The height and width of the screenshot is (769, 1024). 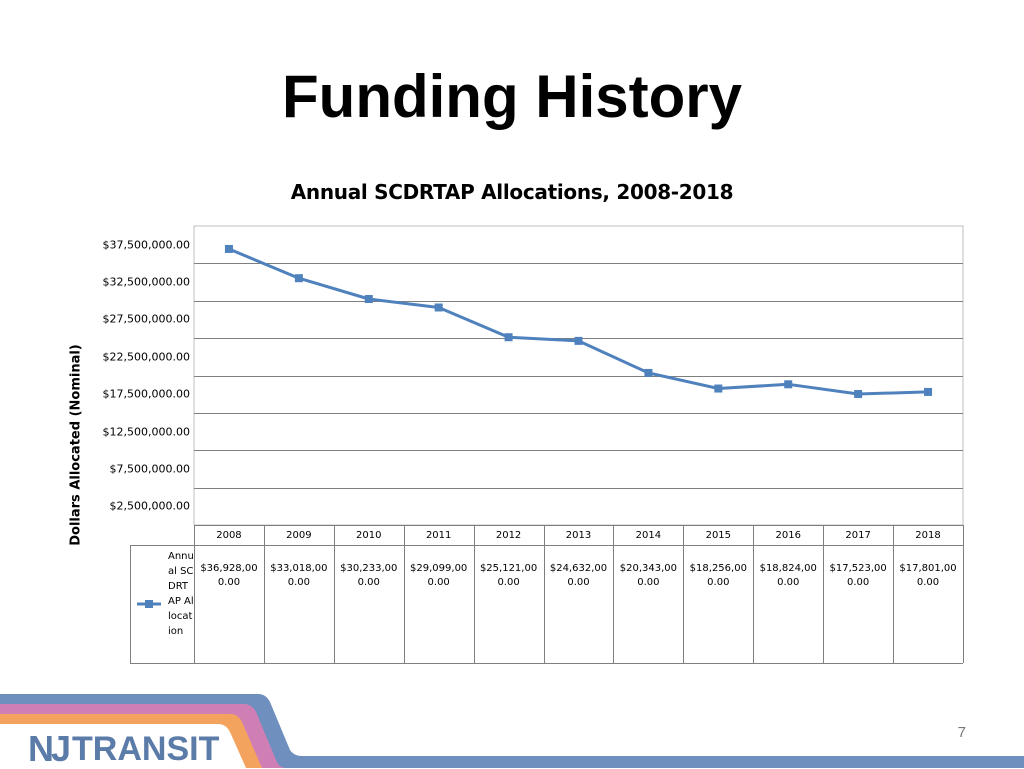 I want to click on data-label: $29,099,000.00, so click(x=439, y=575).